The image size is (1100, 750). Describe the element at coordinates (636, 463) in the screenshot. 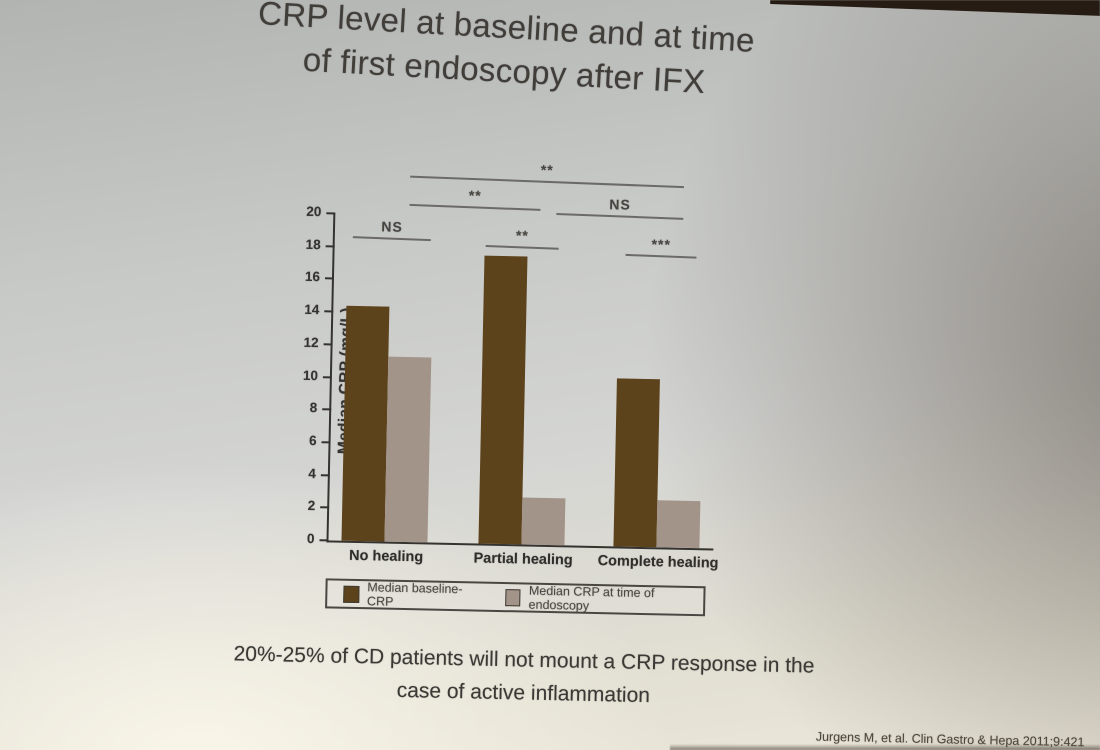

I see `bar-baseline-group3` at that location.